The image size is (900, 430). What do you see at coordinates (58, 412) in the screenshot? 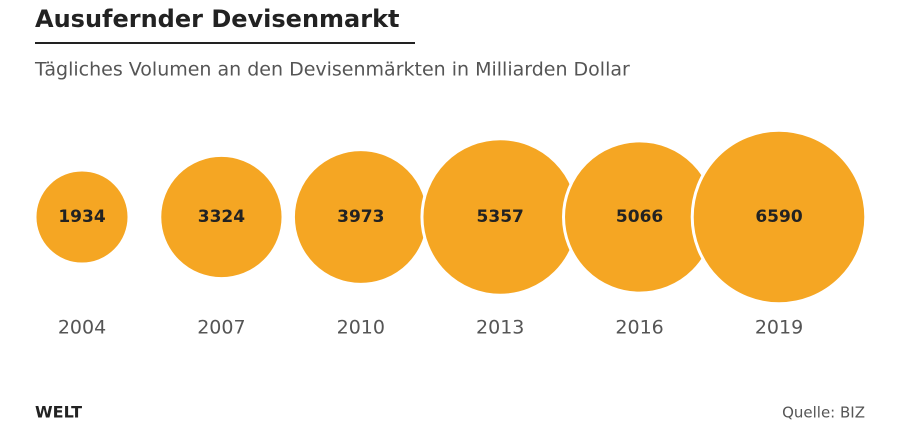
I see `logo: WELT` at bounding box center [58, 412].